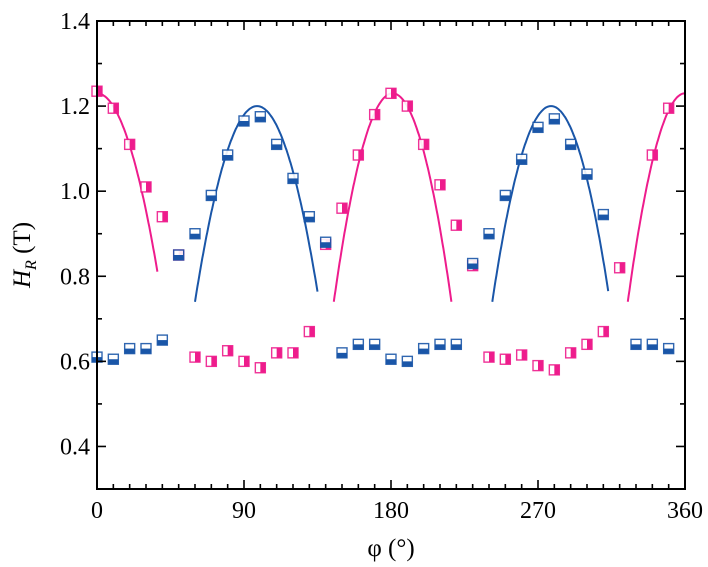  What do you see at coordinates (550, 203) in the screenshot?
I see `blue-fit-curve` at bounding box center [550, 203].